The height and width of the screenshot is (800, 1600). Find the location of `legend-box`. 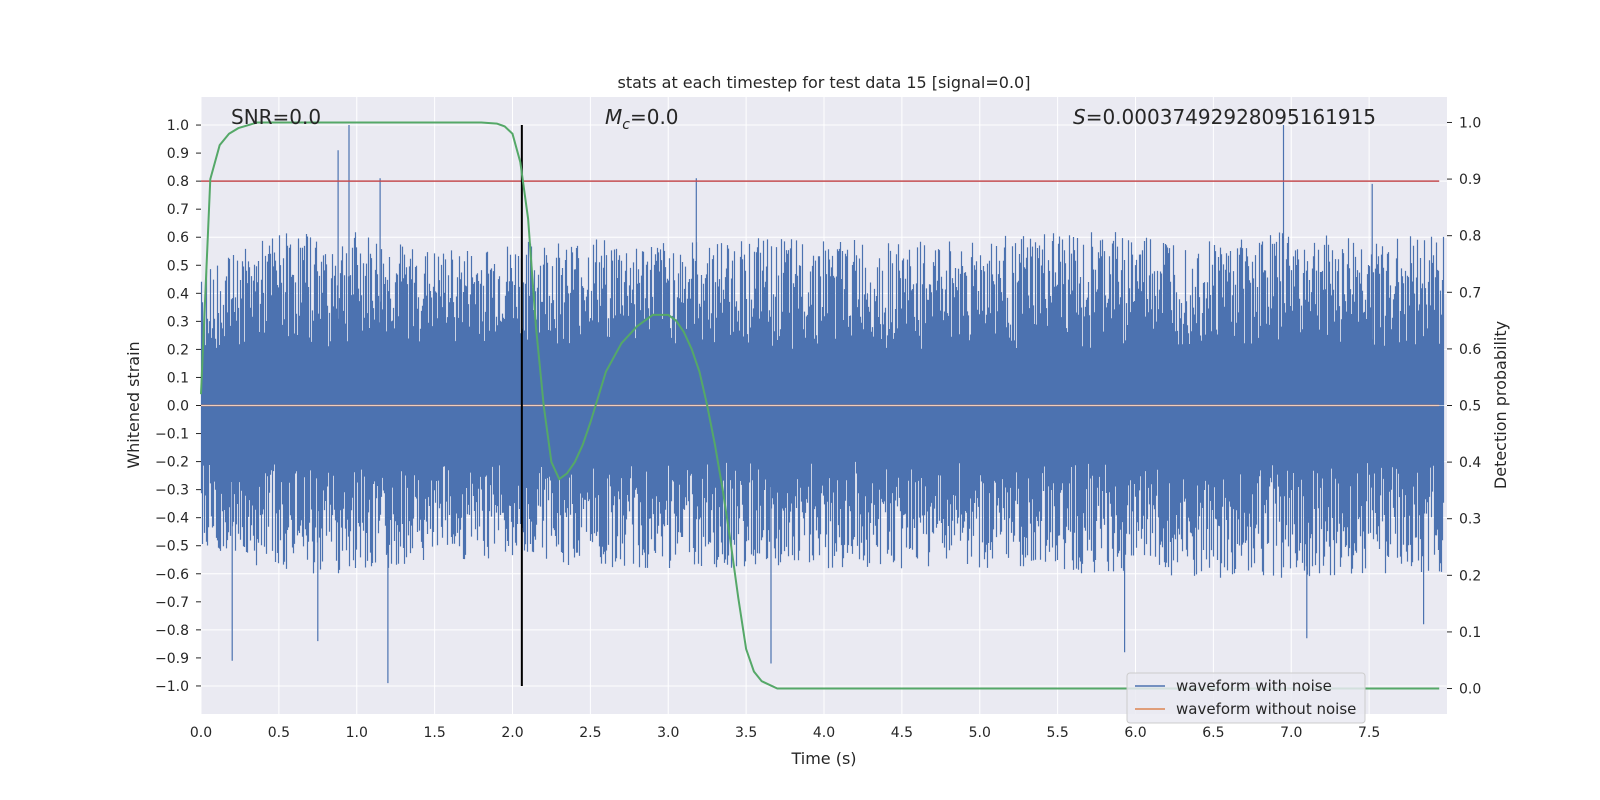

legend-box is located at coordinates (1246, 698).